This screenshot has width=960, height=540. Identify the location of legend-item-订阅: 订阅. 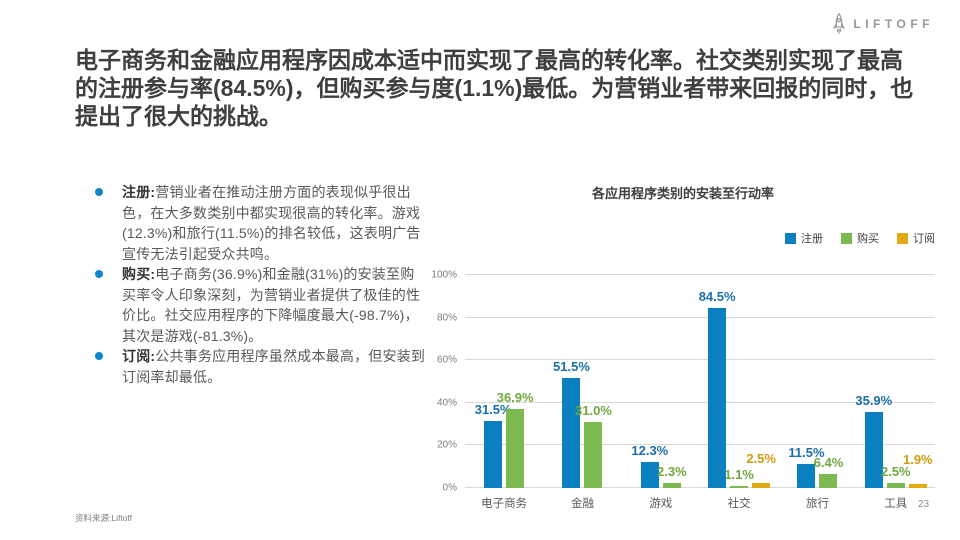
(916, 238).